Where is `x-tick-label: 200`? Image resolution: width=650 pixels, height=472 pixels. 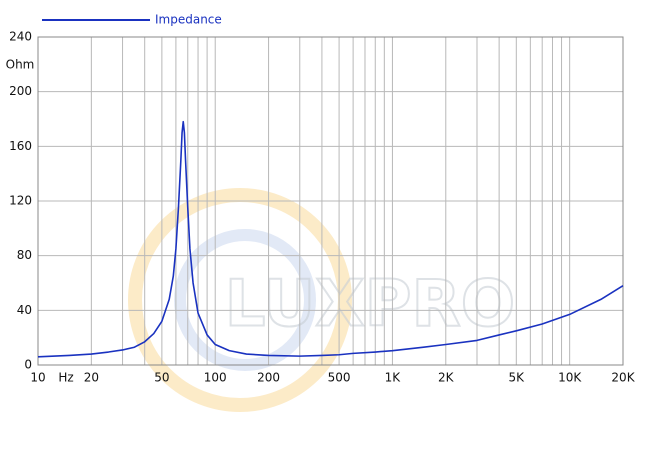 x-tick-label: 200 is located at coordinates (268, 378).